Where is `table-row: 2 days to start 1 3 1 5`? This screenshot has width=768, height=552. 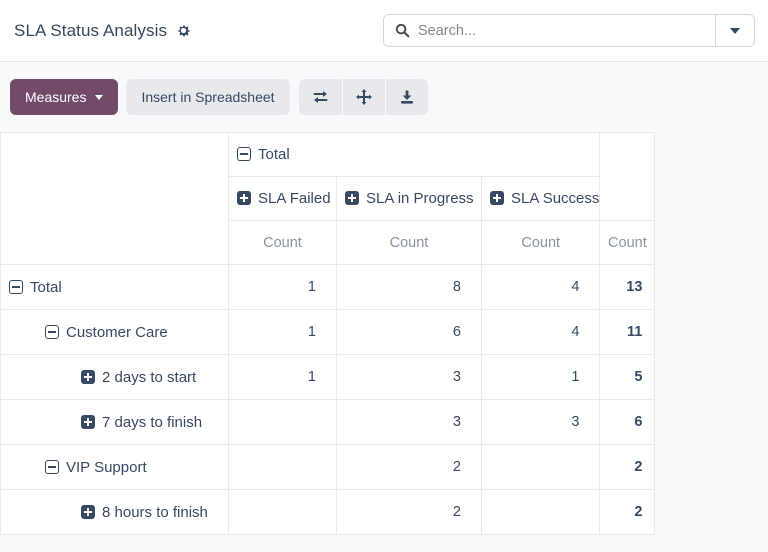 table-row: 2 days to start 1 3 1 5 is located at coordinates (328, 377).